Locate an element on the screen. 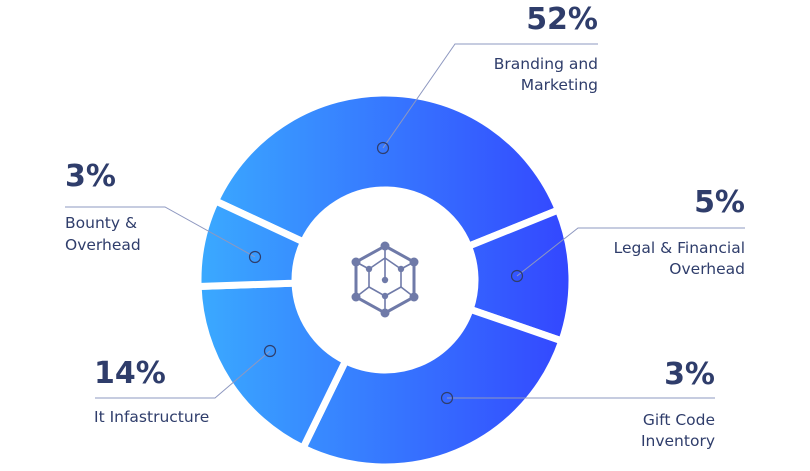 The width and height of the screenshot is (810, 471). label-gift-2: Inventory is located at coordinates (678, 441).